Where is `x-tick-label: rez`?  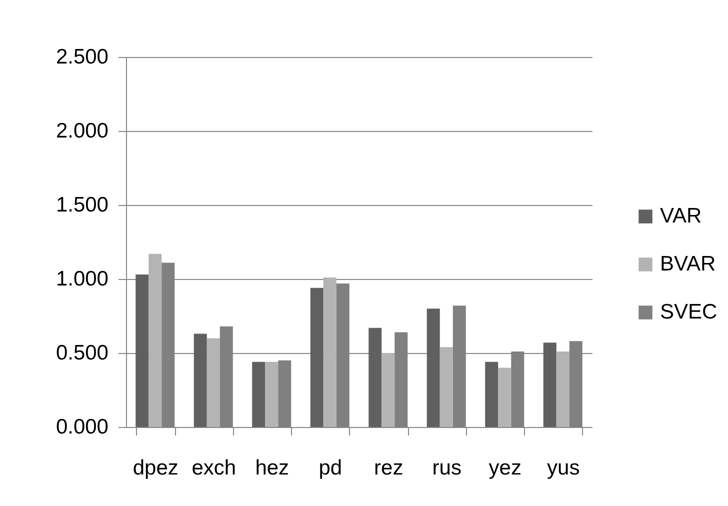
x-tick-label: rez is located at coordinates (389, 468).